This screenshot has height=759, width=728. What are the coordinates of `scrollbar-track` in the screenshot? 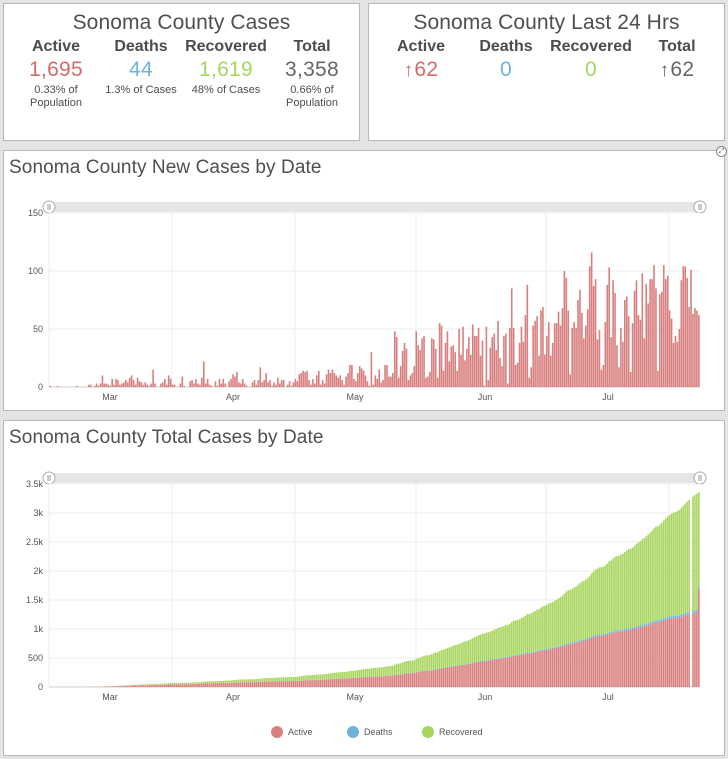 It's located at (374, 207).